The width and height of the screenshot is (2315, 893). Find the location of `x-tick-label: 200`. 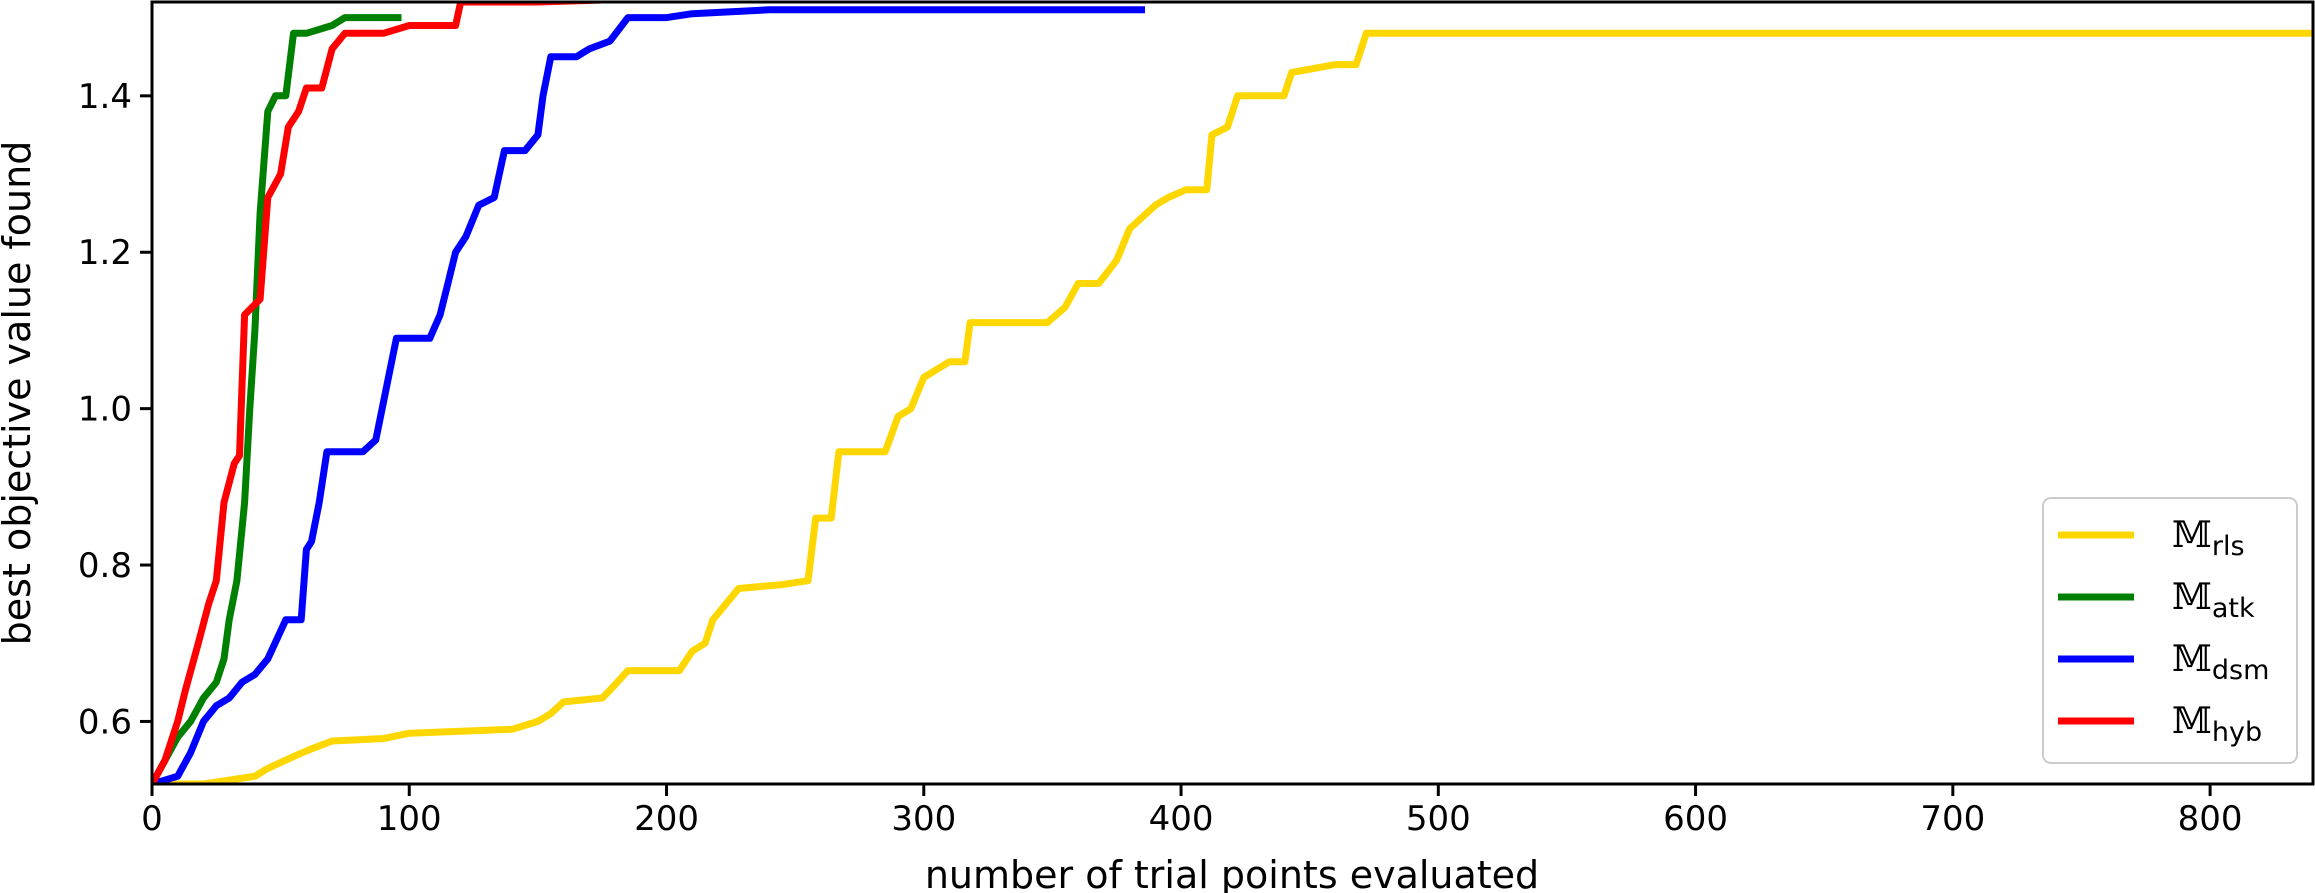

x-tick-label: 200 is located at coordinates (666, 819).